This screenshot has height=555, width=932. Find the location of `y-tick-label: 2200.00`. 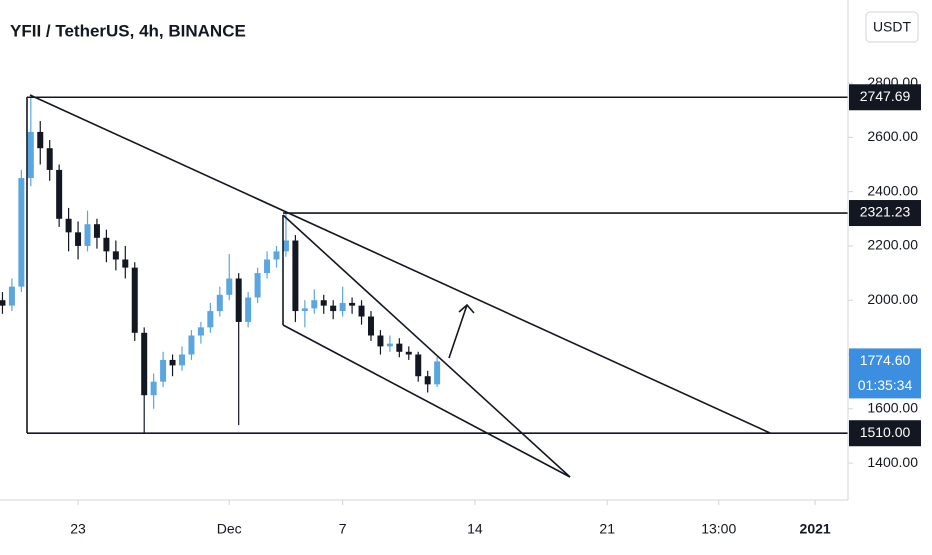

y-tick-label: 2200.00 is located at coordinates (892, 245).